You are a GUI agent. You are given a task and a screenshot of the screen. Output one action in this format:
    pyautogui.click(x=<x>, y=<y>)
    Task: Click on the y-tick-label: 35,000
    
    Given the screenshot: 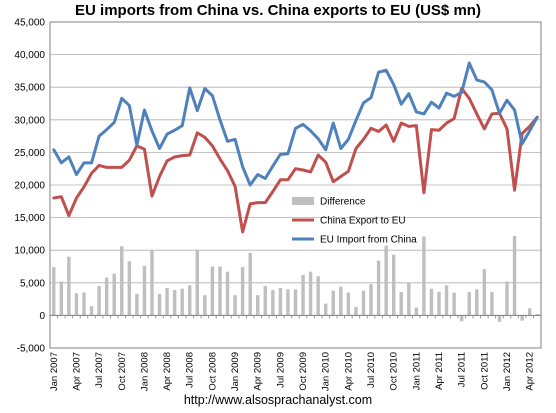 What is the action you would take?
    pyautogui.click(x=29, y=88)
    